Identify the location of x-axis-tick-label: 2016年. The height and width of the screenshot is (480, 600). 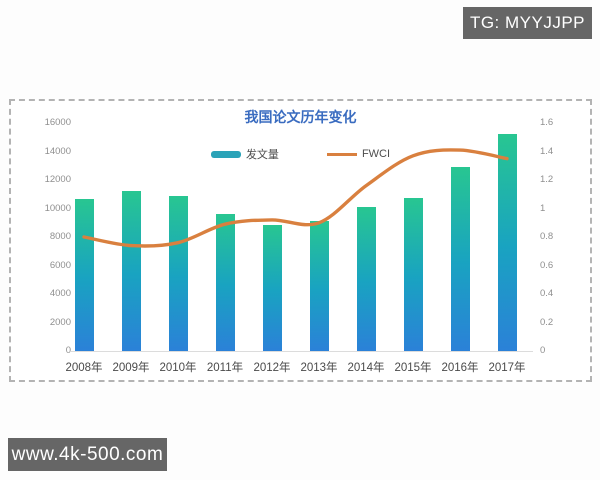
(460, 368).